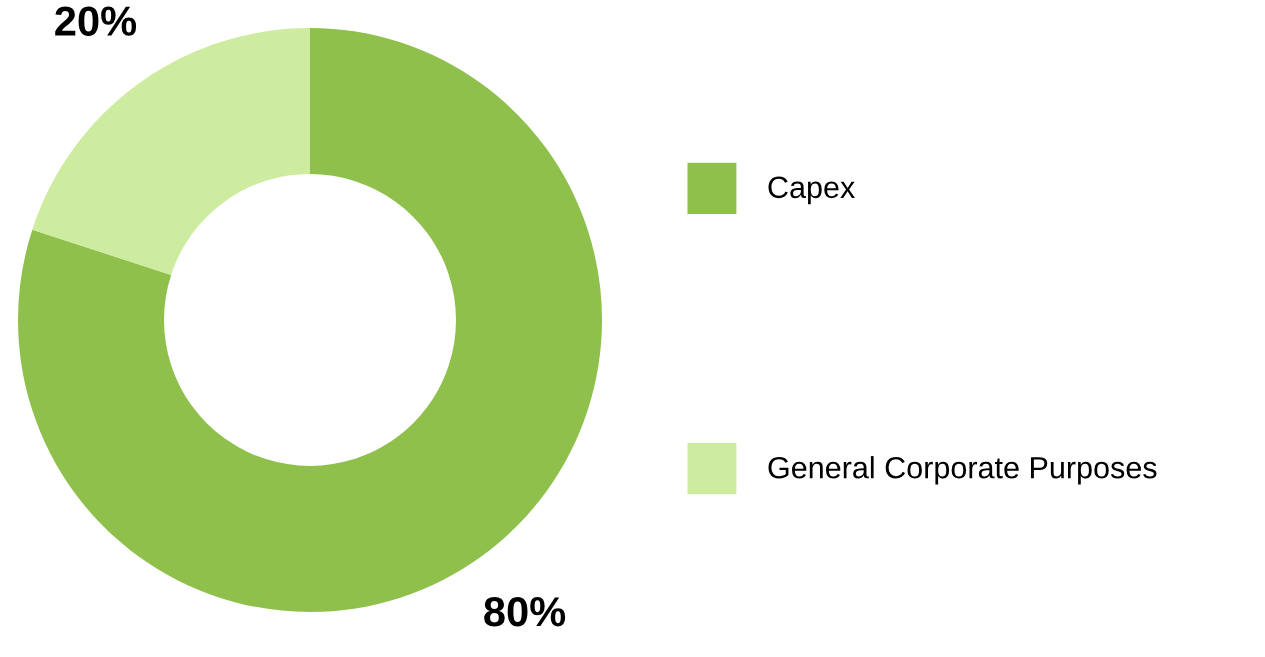 The image size is (1265, 657). I want to click on legend-label: Capex, so click(811, 190).